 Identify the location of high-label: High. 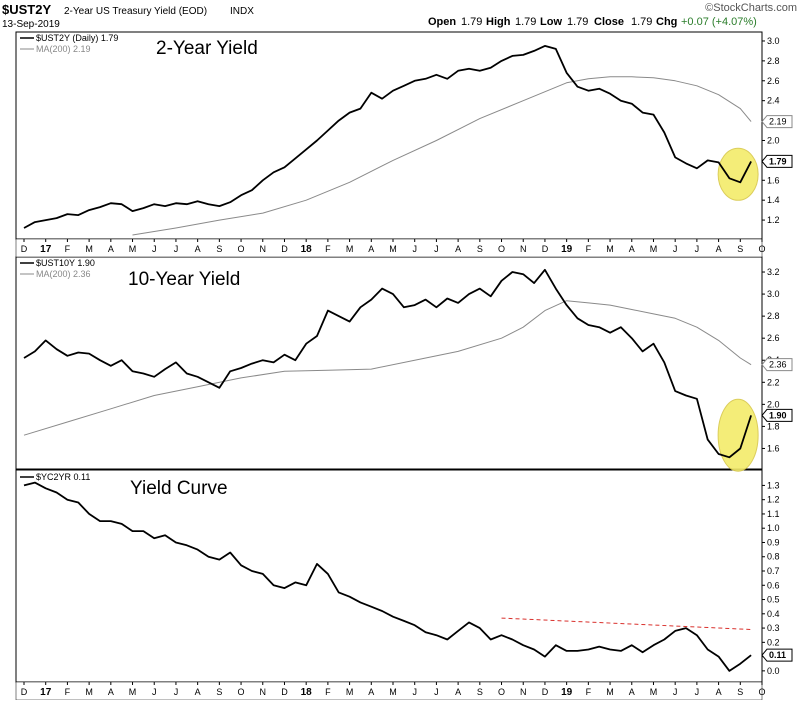
(498, 22).